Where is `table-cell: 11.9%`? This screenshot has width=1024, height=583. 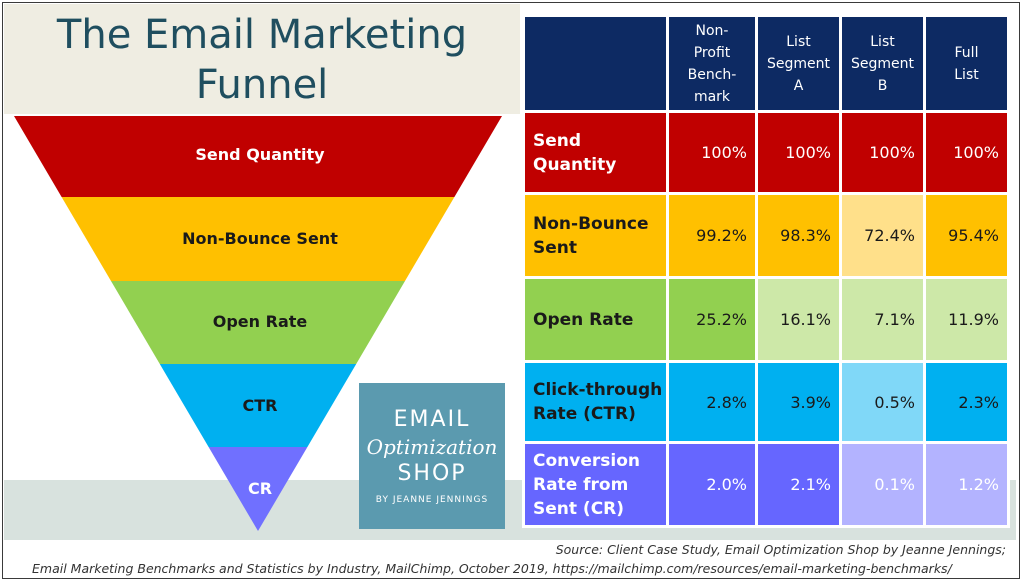
table-cell: 11.9% is located at coordinates (966, 319).